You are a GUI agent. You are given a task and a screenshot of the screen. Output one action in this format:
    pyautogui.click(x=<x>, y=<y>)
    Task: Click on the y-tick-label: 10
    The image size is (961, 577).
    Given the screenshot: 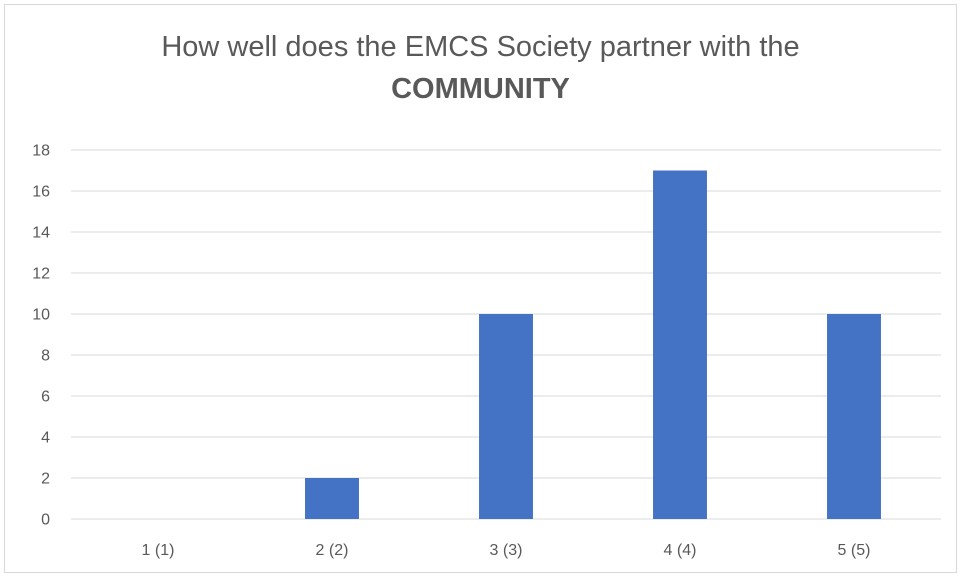 What is the action you would take?
    pyautogui.click(x=41, y=315)
    